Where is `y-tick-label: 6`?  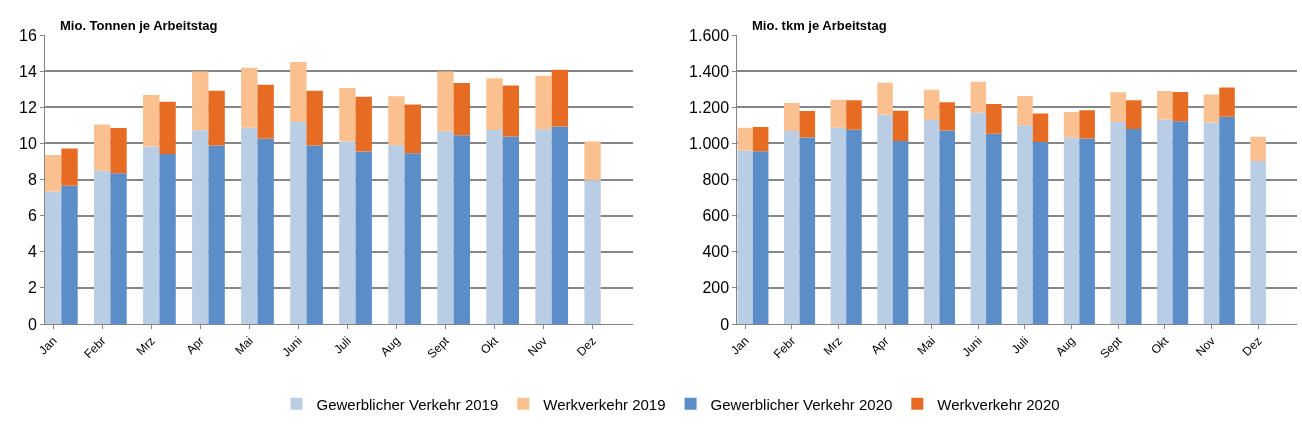
y-tick-label: 6 is located at coordinates (32, 216).